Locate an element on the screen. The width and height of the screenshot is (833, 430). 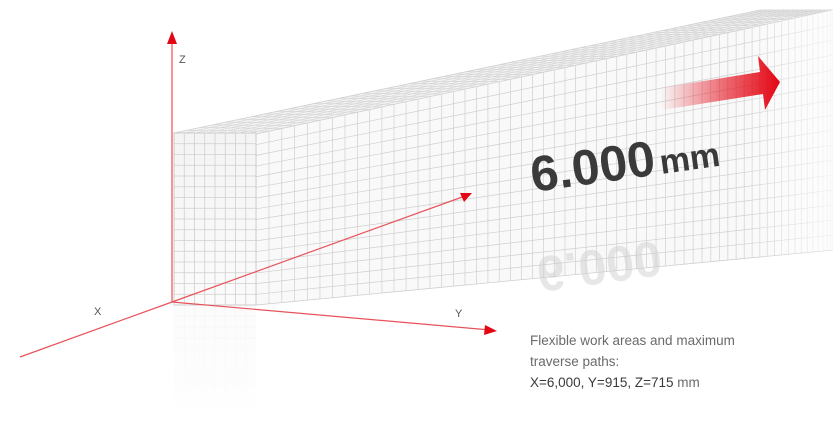
front-face-reflection is located at coordinates (215, 360).